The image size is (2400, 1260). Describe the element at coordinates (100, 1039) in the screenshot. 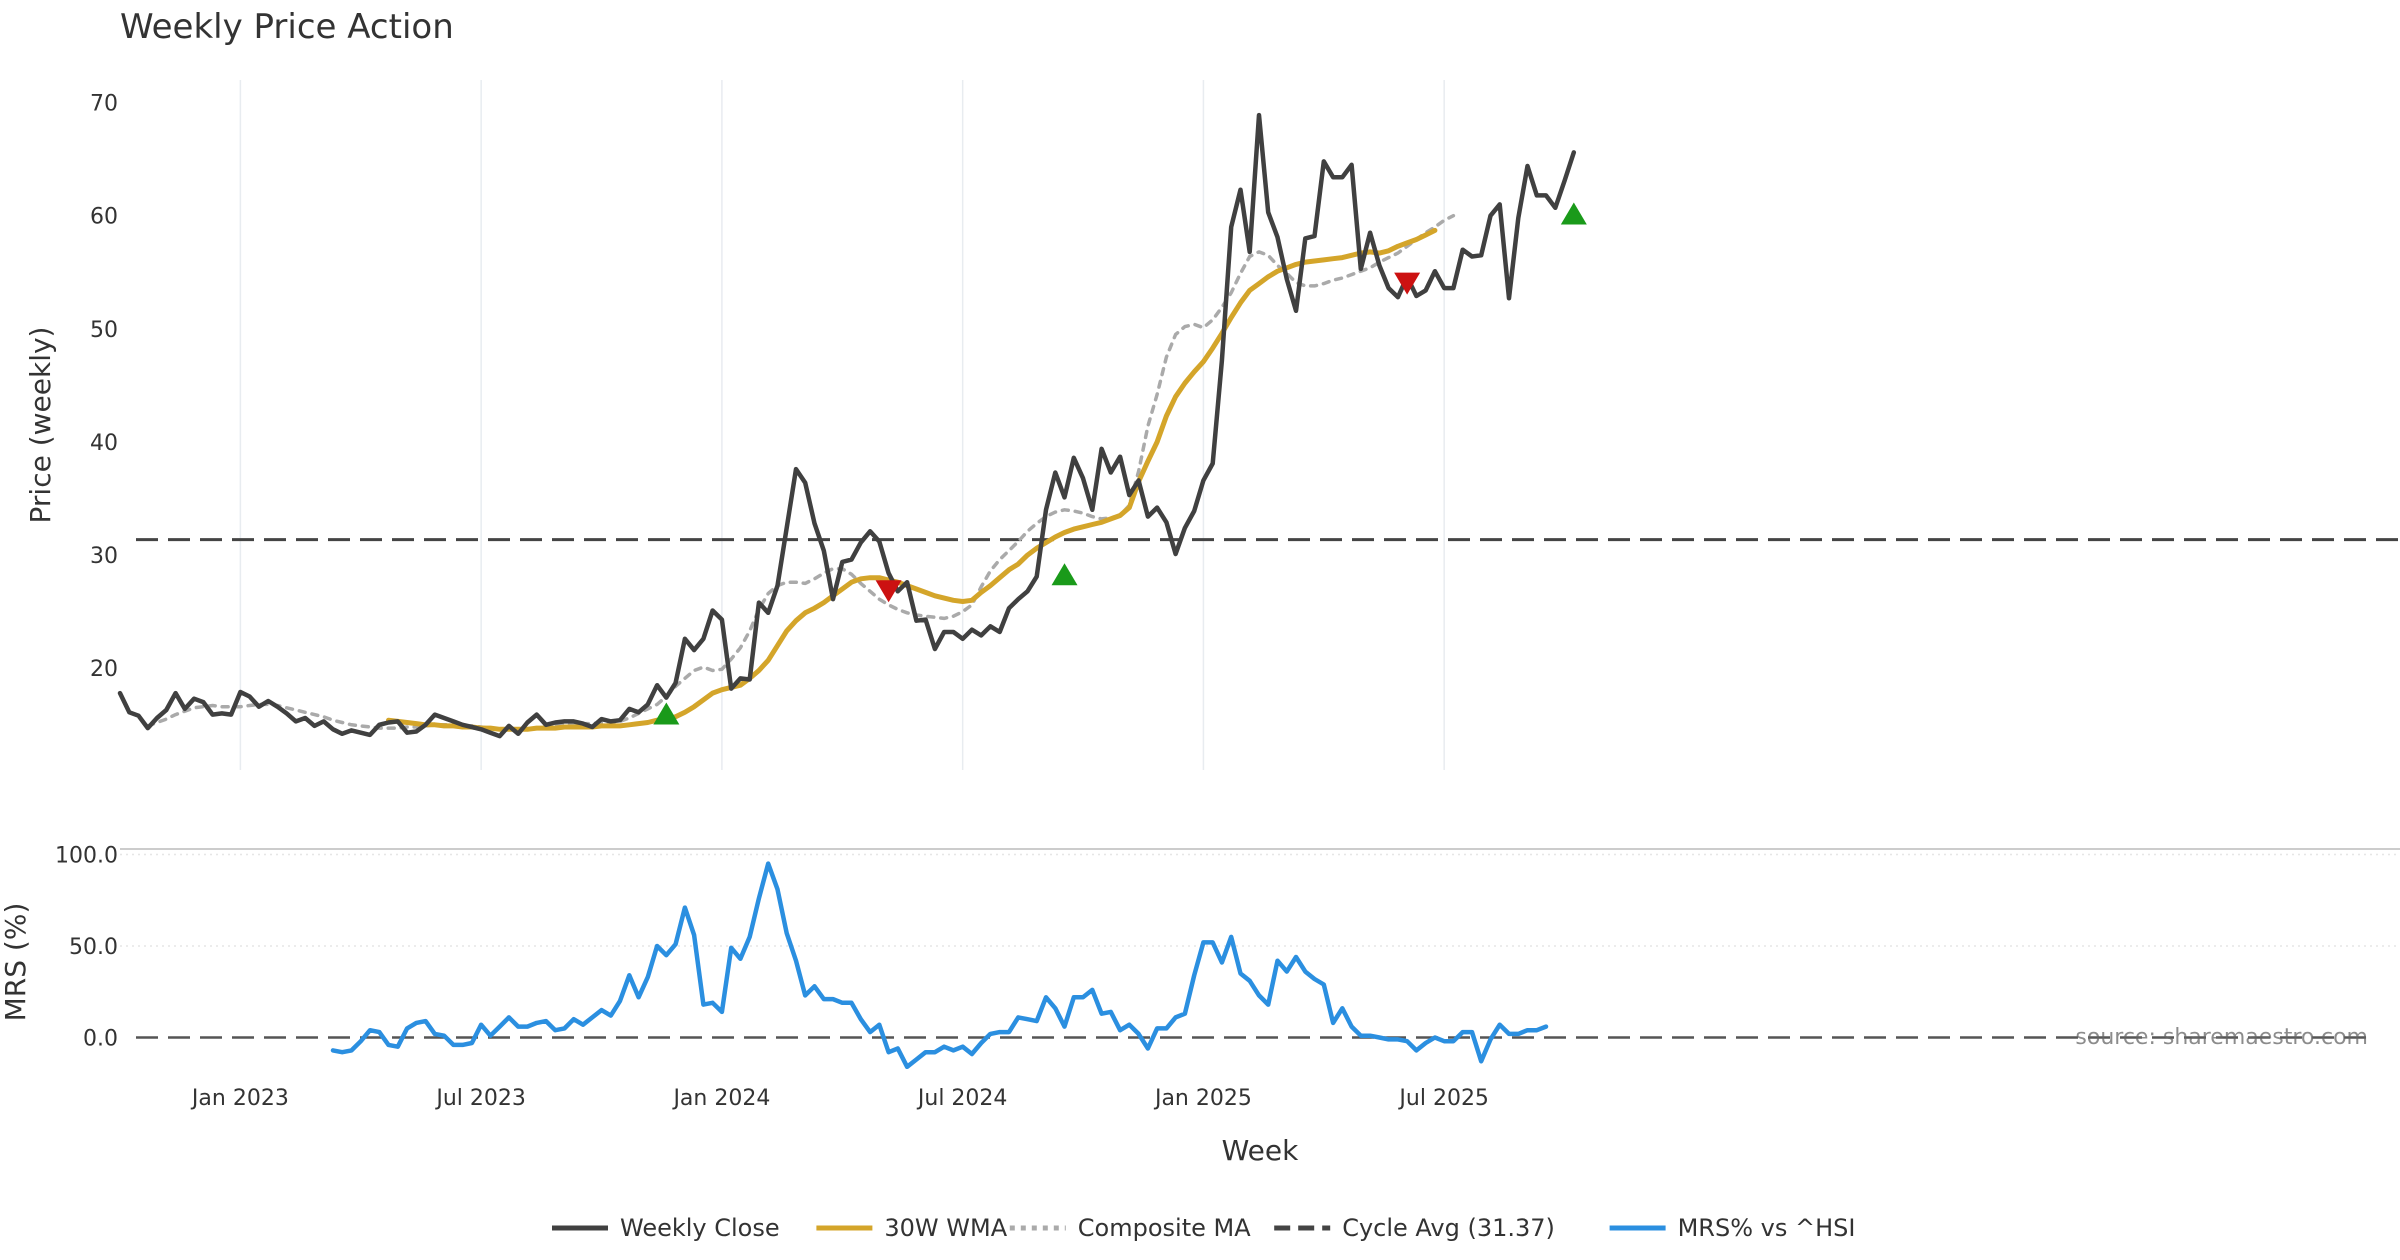

I see `mrs-y-tick-label: 0.0` at that location.